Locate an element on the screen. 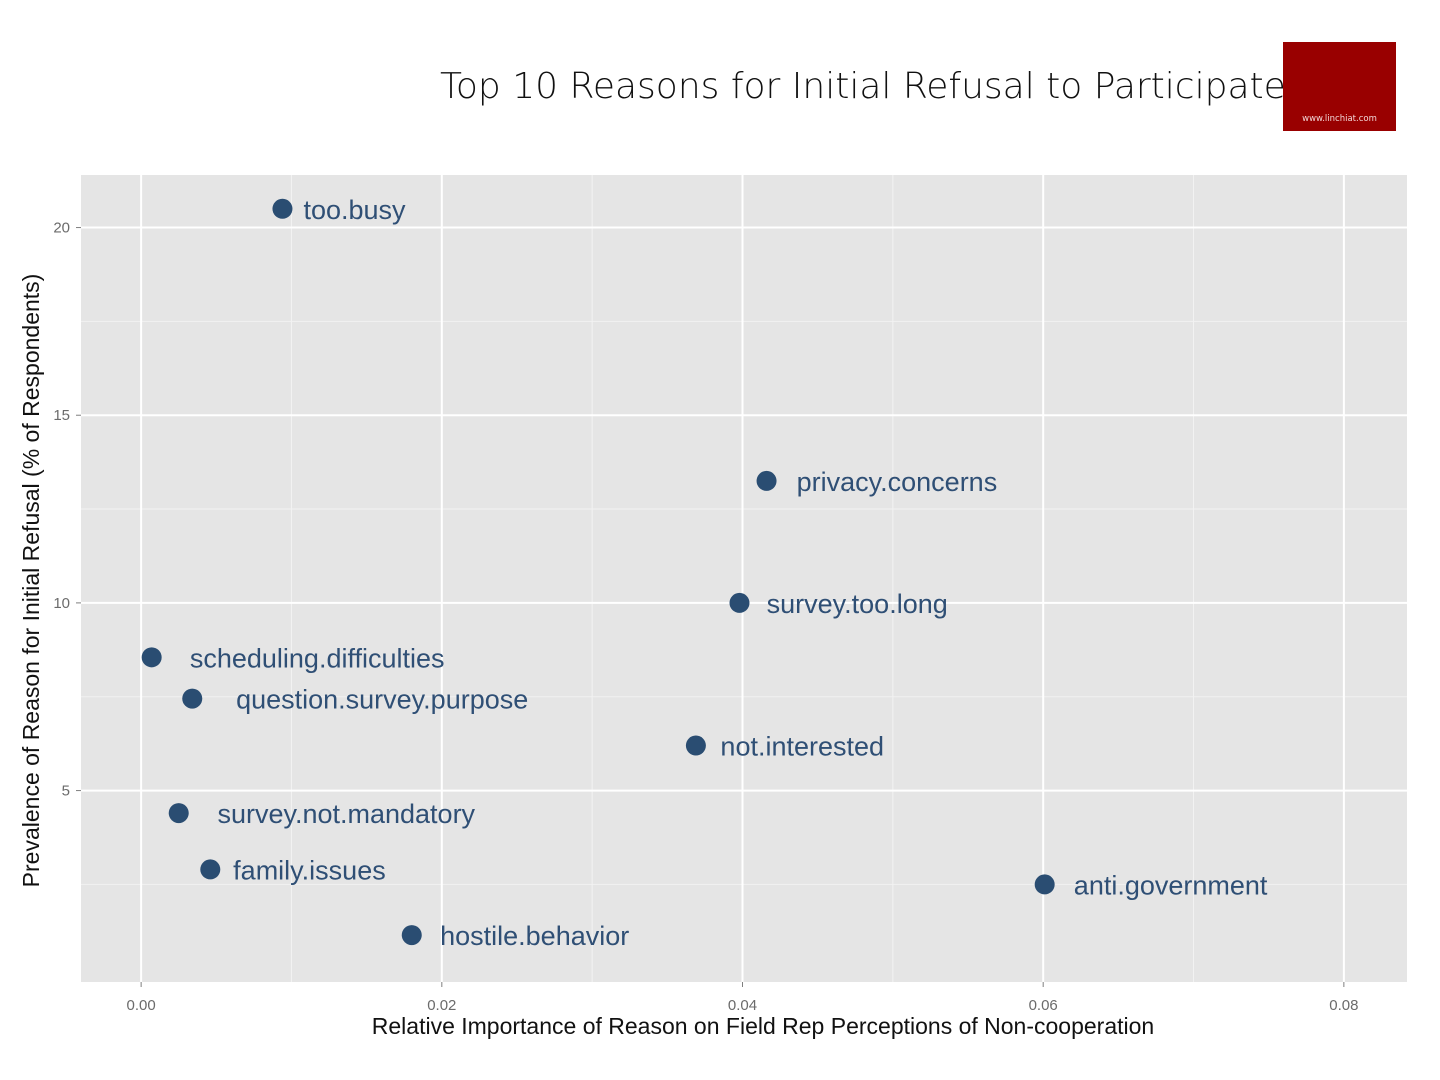 The width and height of the screenshot is (1440, 1080). y-tick-label: 10 is located at coordinates (61, 603).